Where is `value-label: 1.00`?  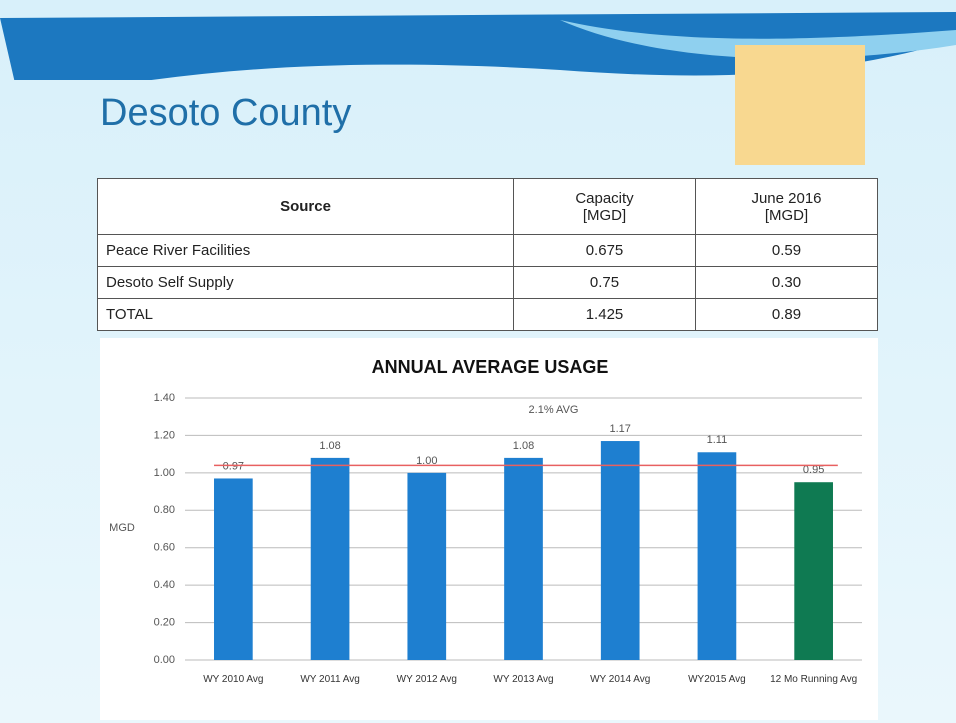 value-label: 1.00 is located at coordinates (426, 461).